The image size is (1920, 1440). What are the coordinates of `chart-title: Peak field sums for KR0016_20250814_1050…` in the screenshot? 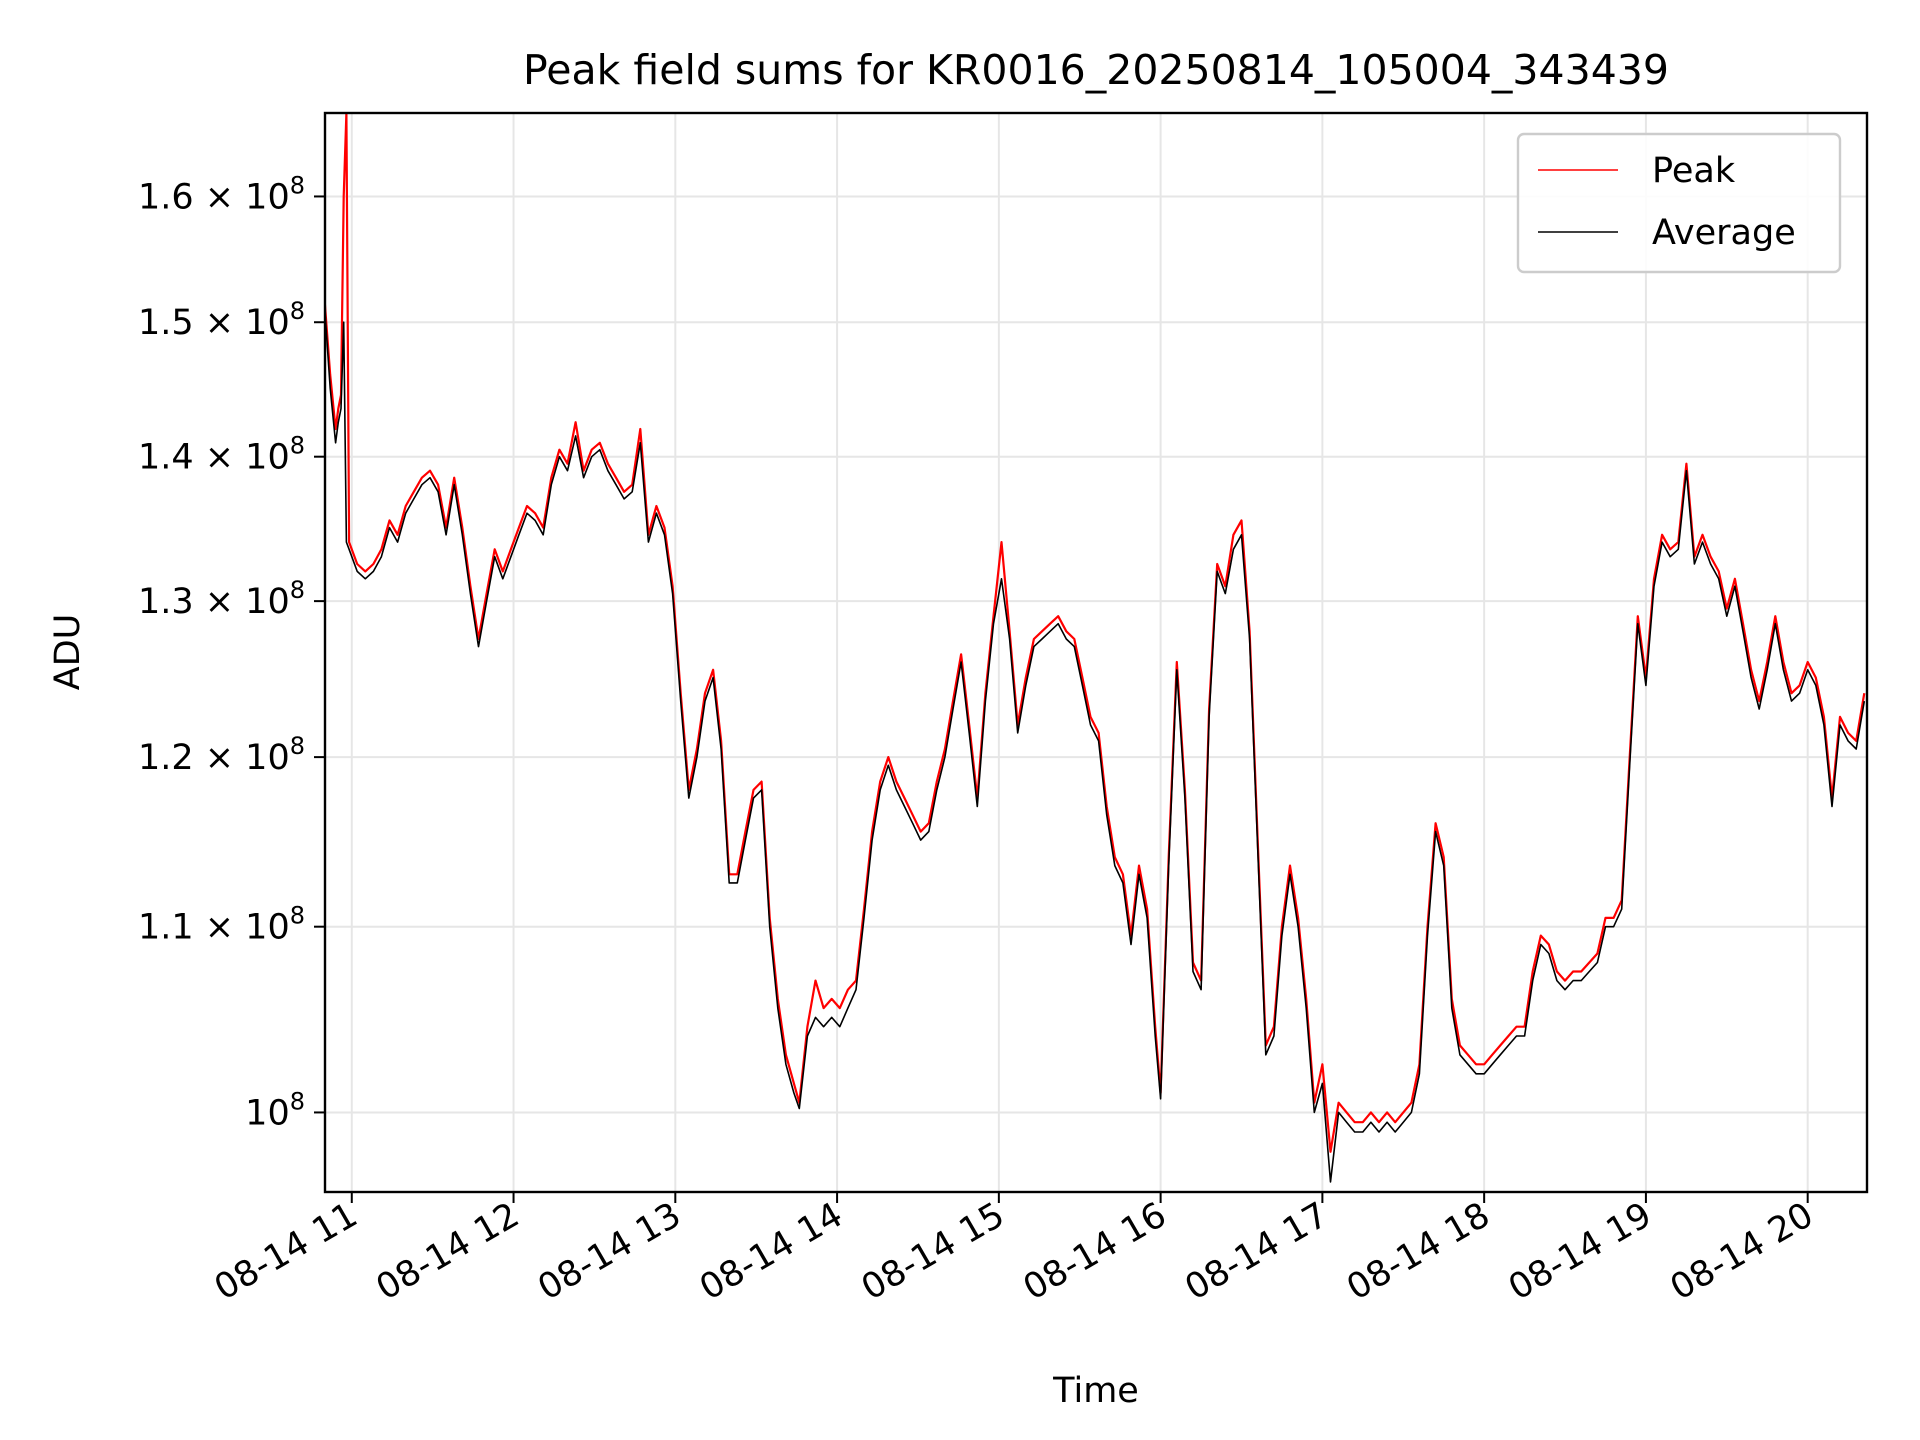 It's located at (1096, 70).